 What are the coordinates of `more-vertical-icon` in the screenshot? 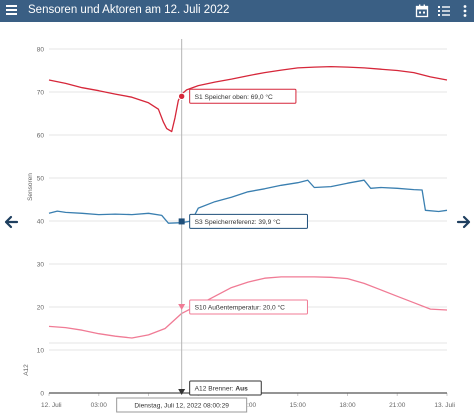 It's located at (465, 11).